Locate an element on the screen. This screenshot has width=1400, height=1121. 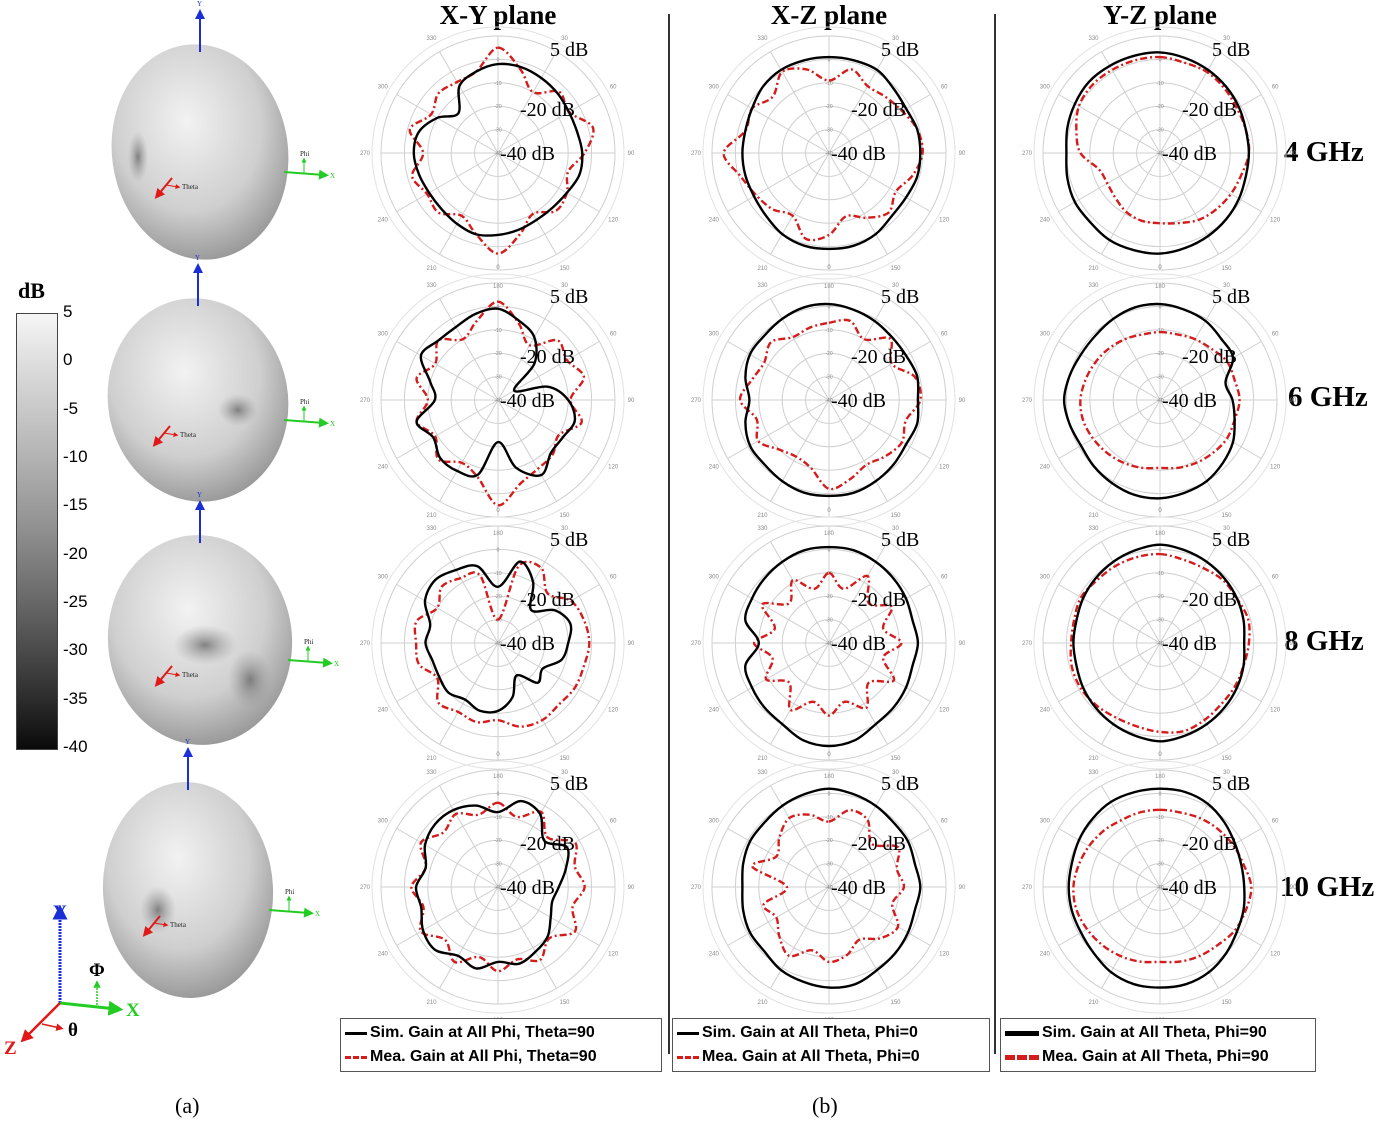
caption-b: (b) is located at coordinates (825, 1105).